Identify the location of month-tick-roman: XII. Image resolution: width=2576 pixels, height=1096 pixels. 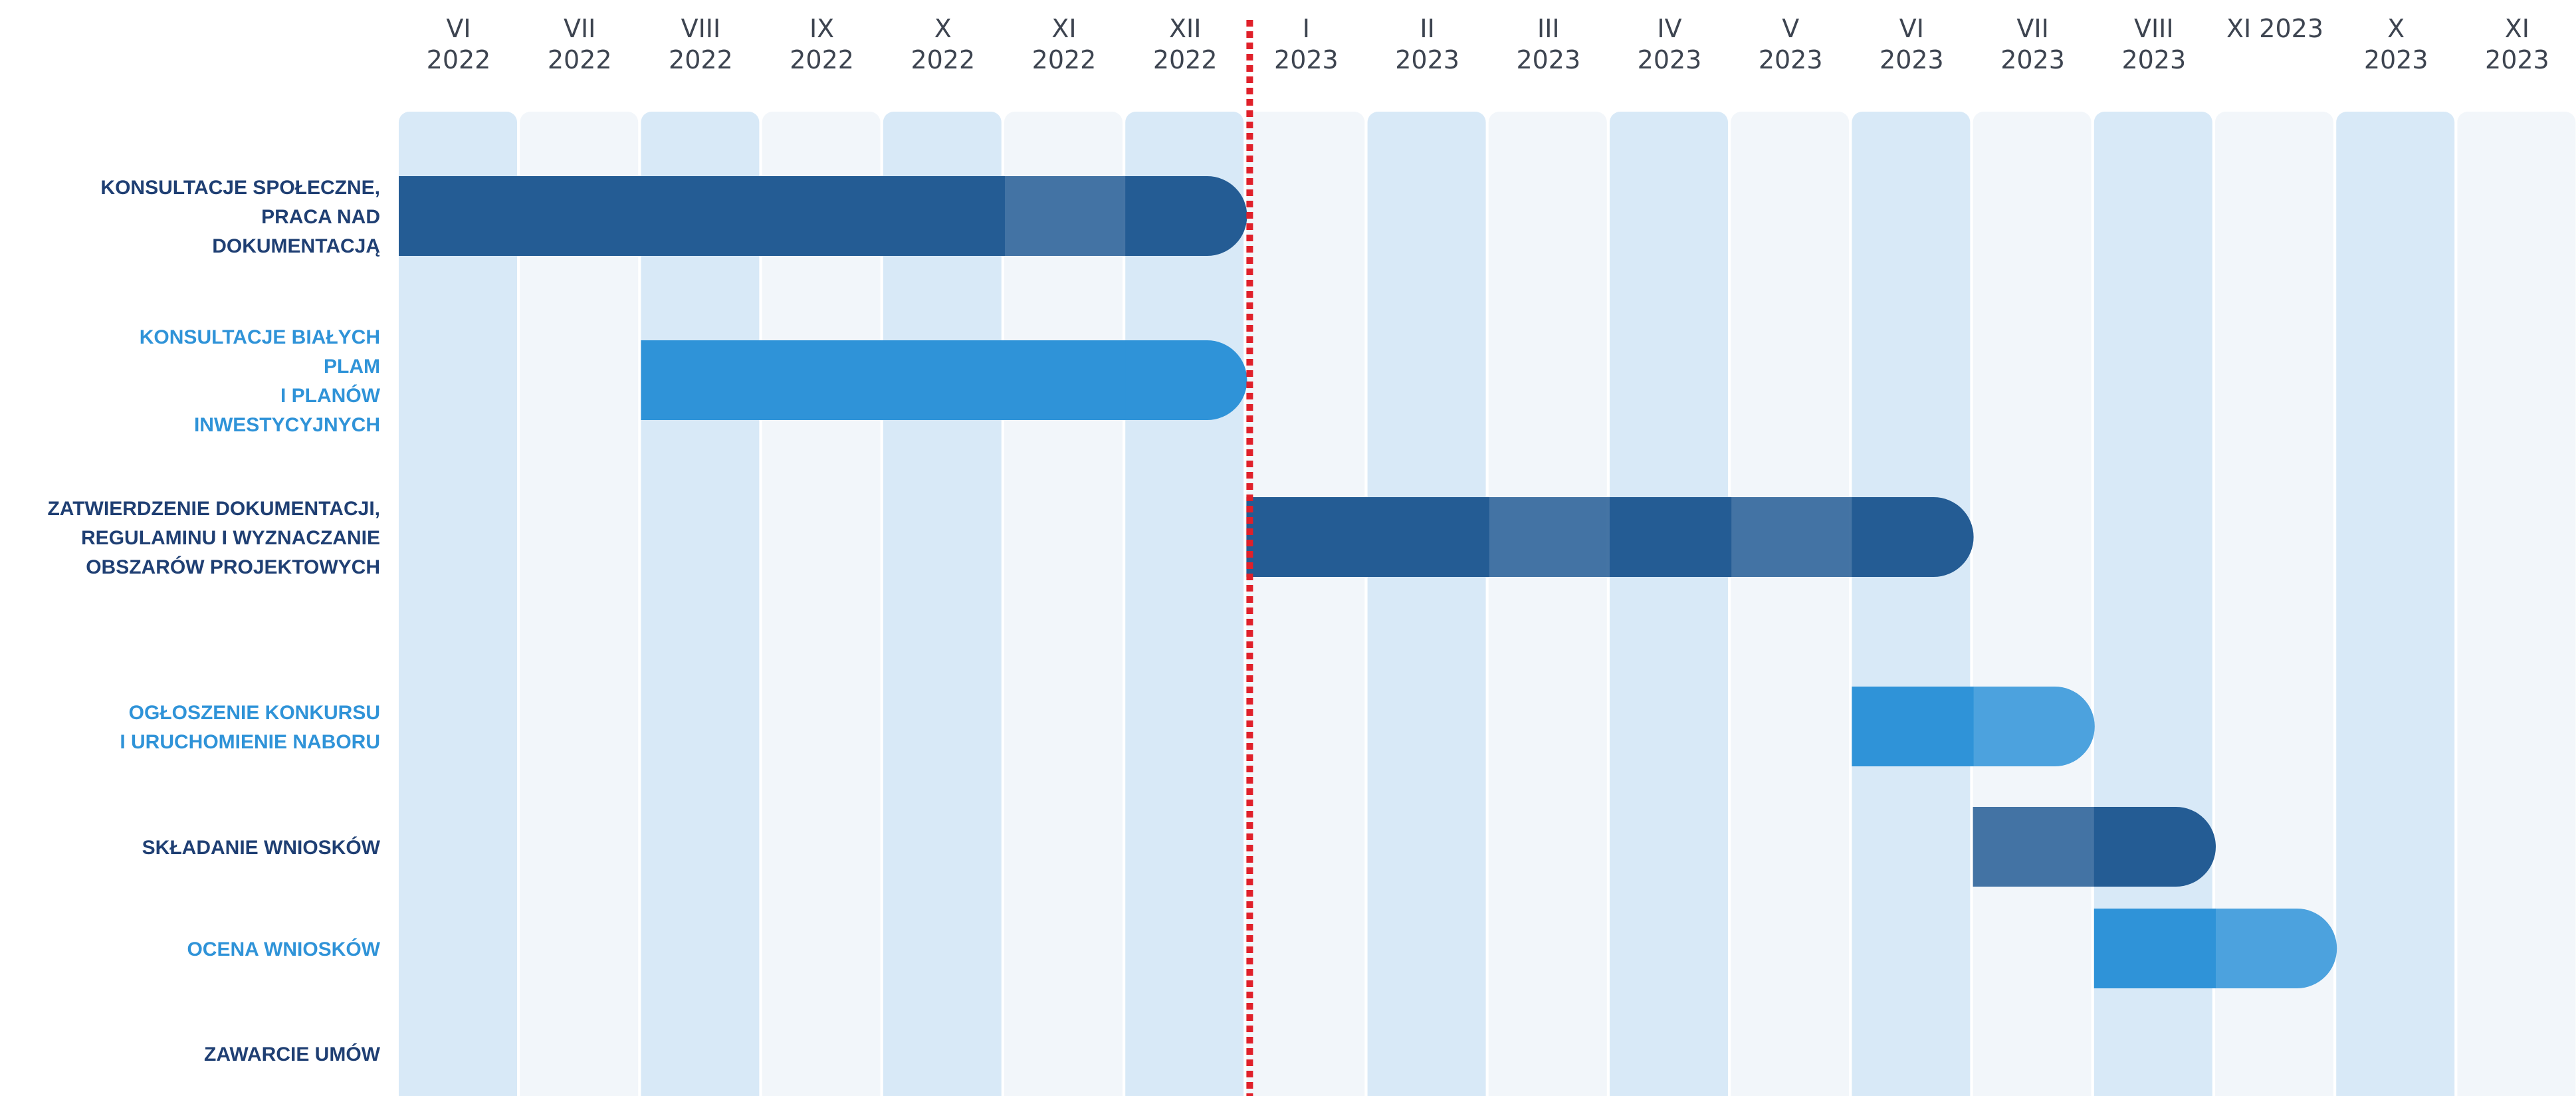
(1185, 28).